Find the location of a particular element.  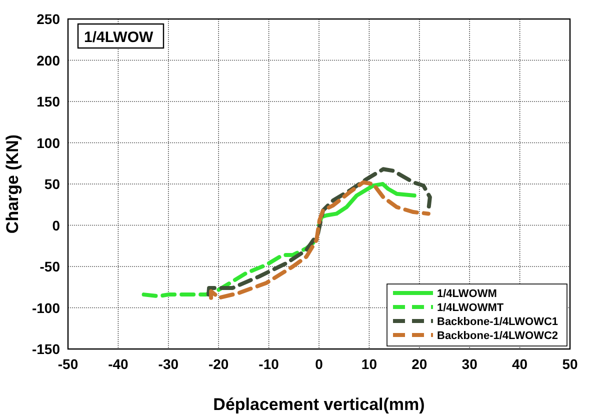

legend-label: Backbone-1/4LWOWC2 is located at coordinates (497, 336).